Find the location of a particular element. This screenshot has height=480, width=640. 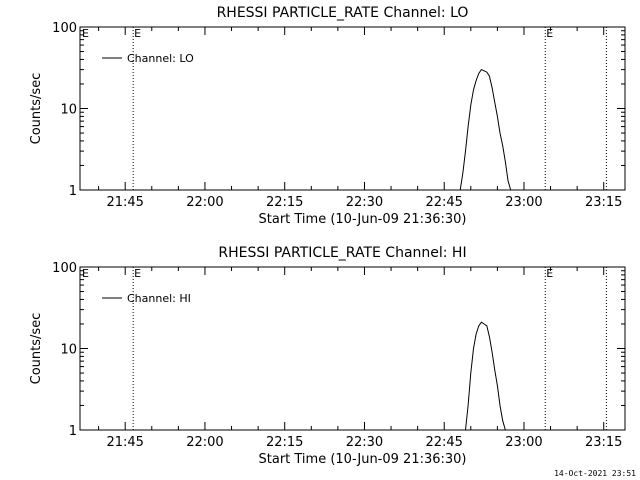

legend-label: Channel: HI is located at coordinates (159, 298).